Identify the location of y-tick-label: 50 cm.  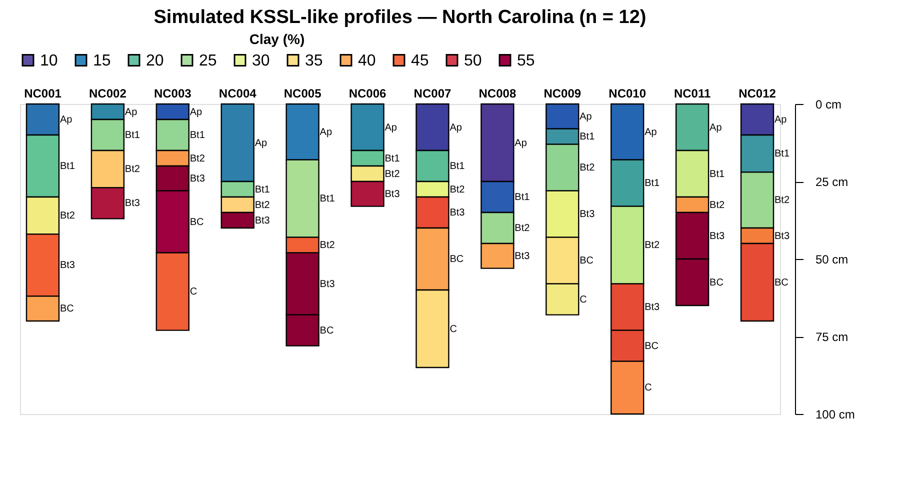
(832, 259).